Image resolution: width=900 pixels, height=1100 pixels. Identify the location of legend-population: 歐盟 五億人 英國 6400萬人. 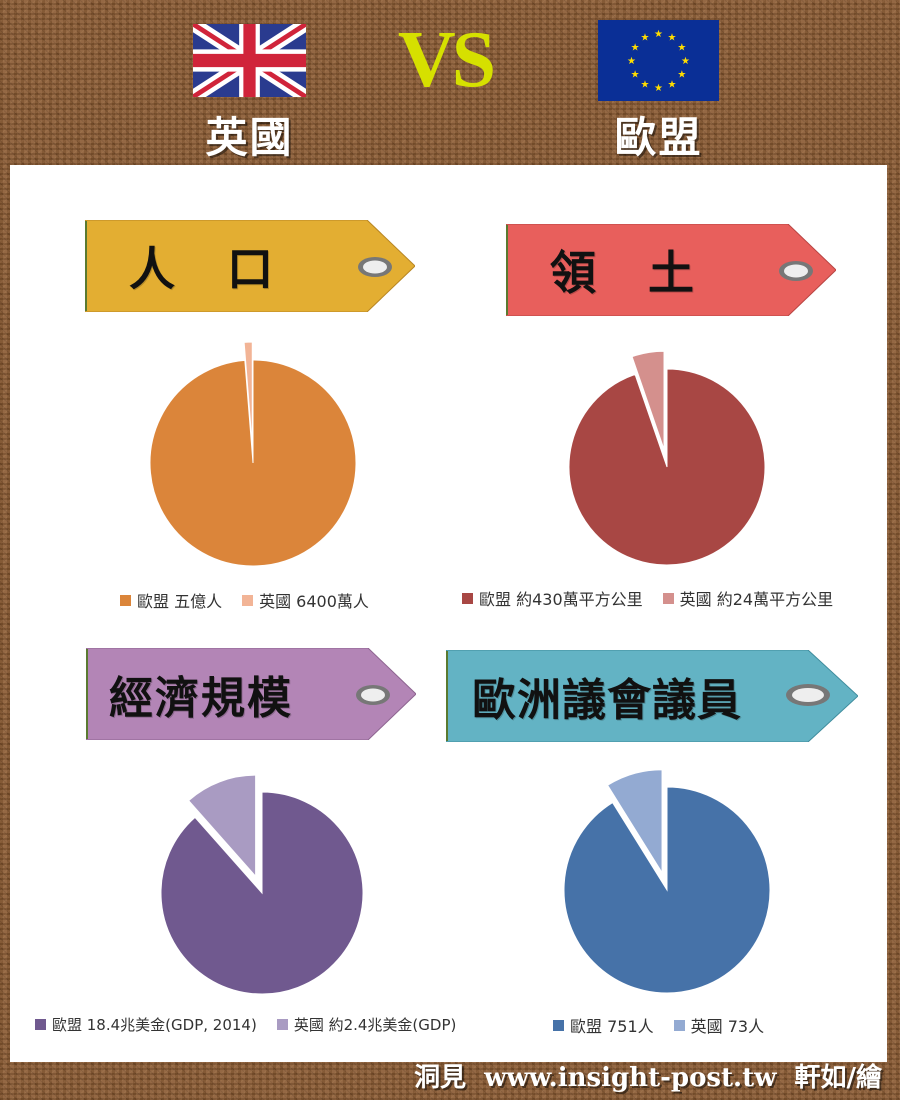
(244, 600).